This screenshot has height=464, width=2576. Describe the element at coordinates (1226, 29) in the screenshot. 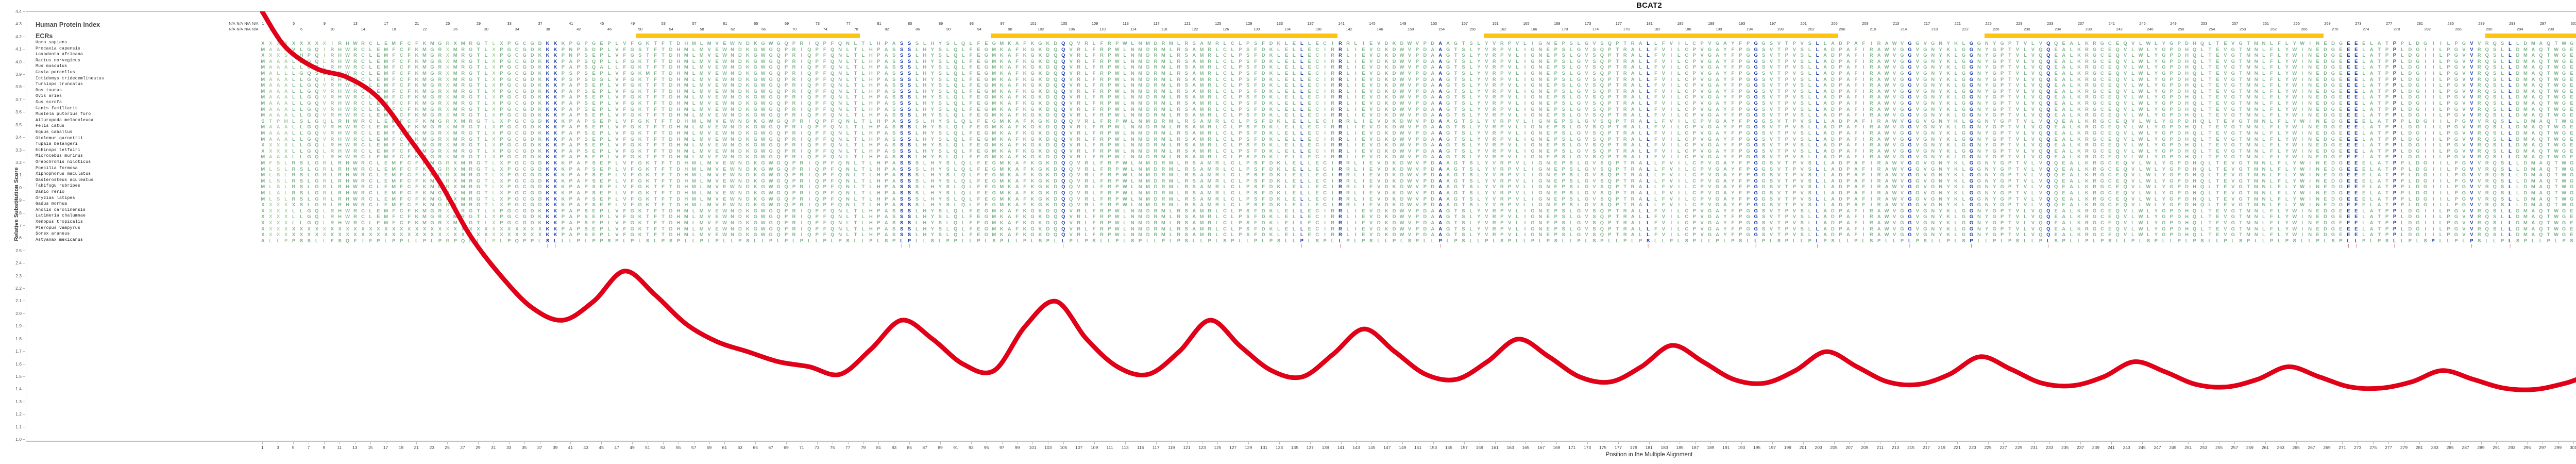

I see `position-number: 126` at that location.